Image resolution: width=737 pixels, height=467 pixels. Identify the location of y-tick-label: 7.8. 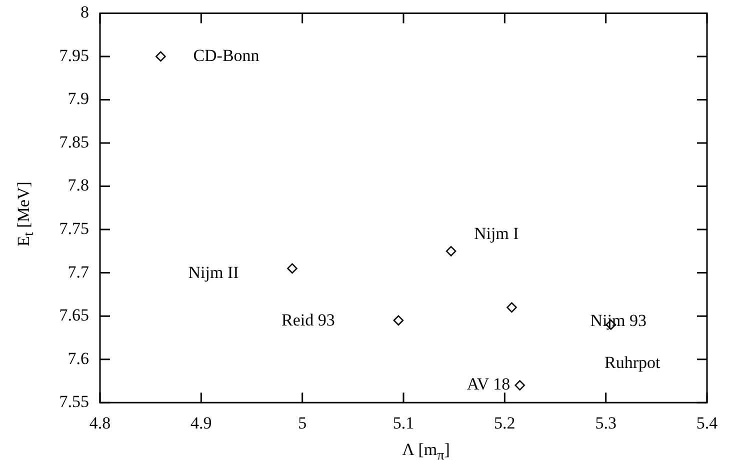
(78, 185).